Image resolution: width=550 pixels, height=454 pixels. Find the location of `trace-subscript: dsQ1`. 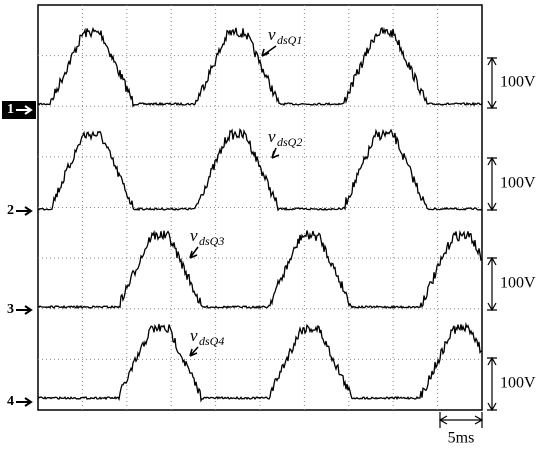

trace-subscript: dsQ1 is located at coordinates (289, 40).